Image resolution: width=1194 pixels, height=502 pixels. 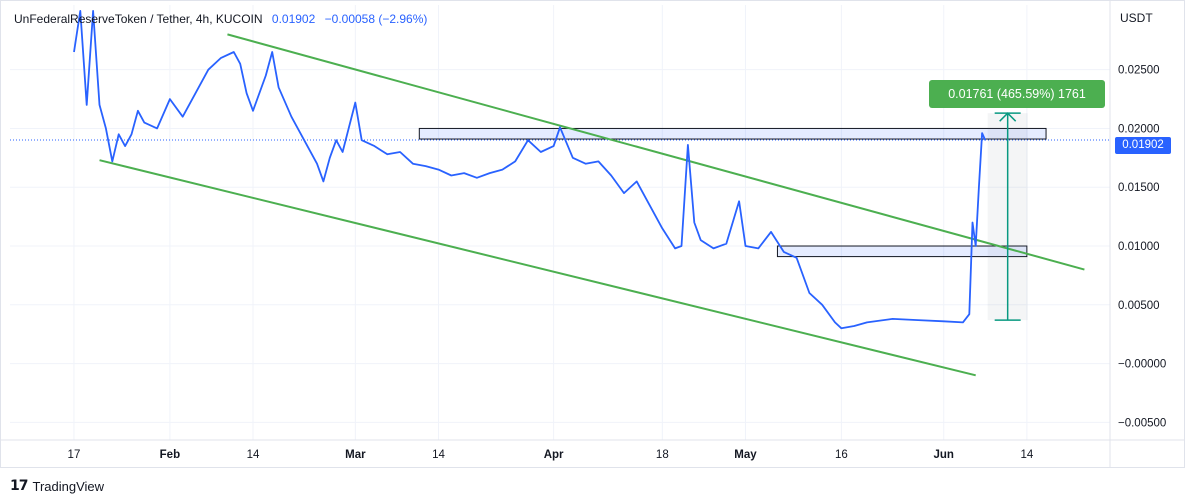 I want to click on footer: 17 TradingView, so click(x=57, y=486).